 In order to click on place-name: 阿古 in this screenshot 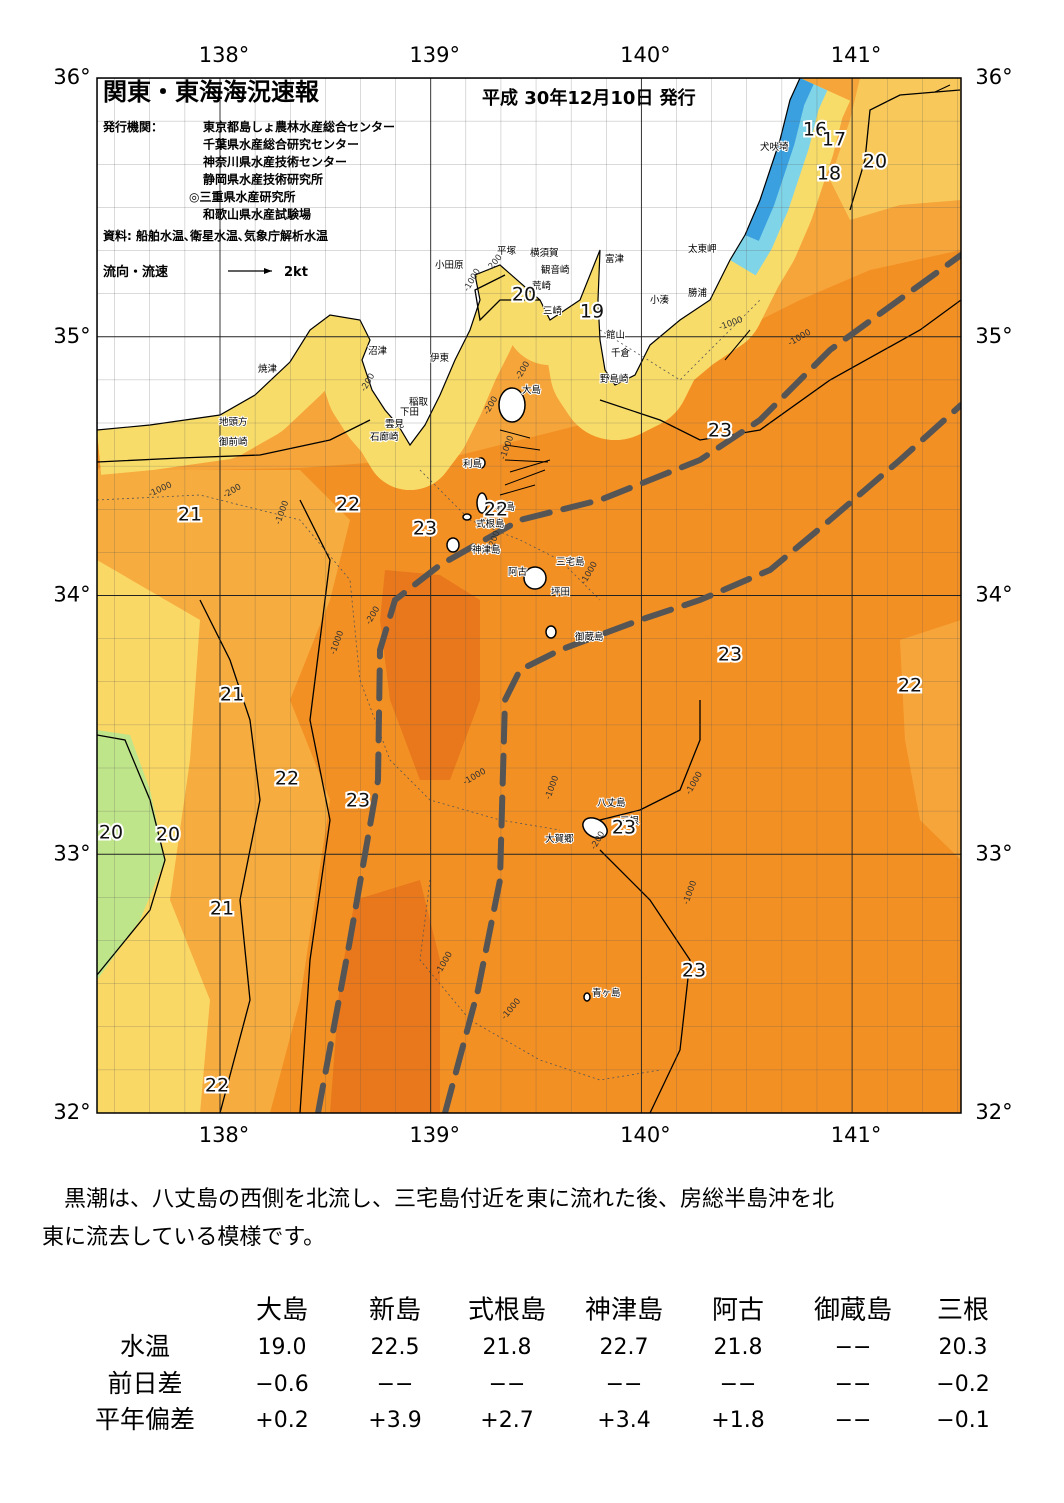, I will do `click(518, 572)`.